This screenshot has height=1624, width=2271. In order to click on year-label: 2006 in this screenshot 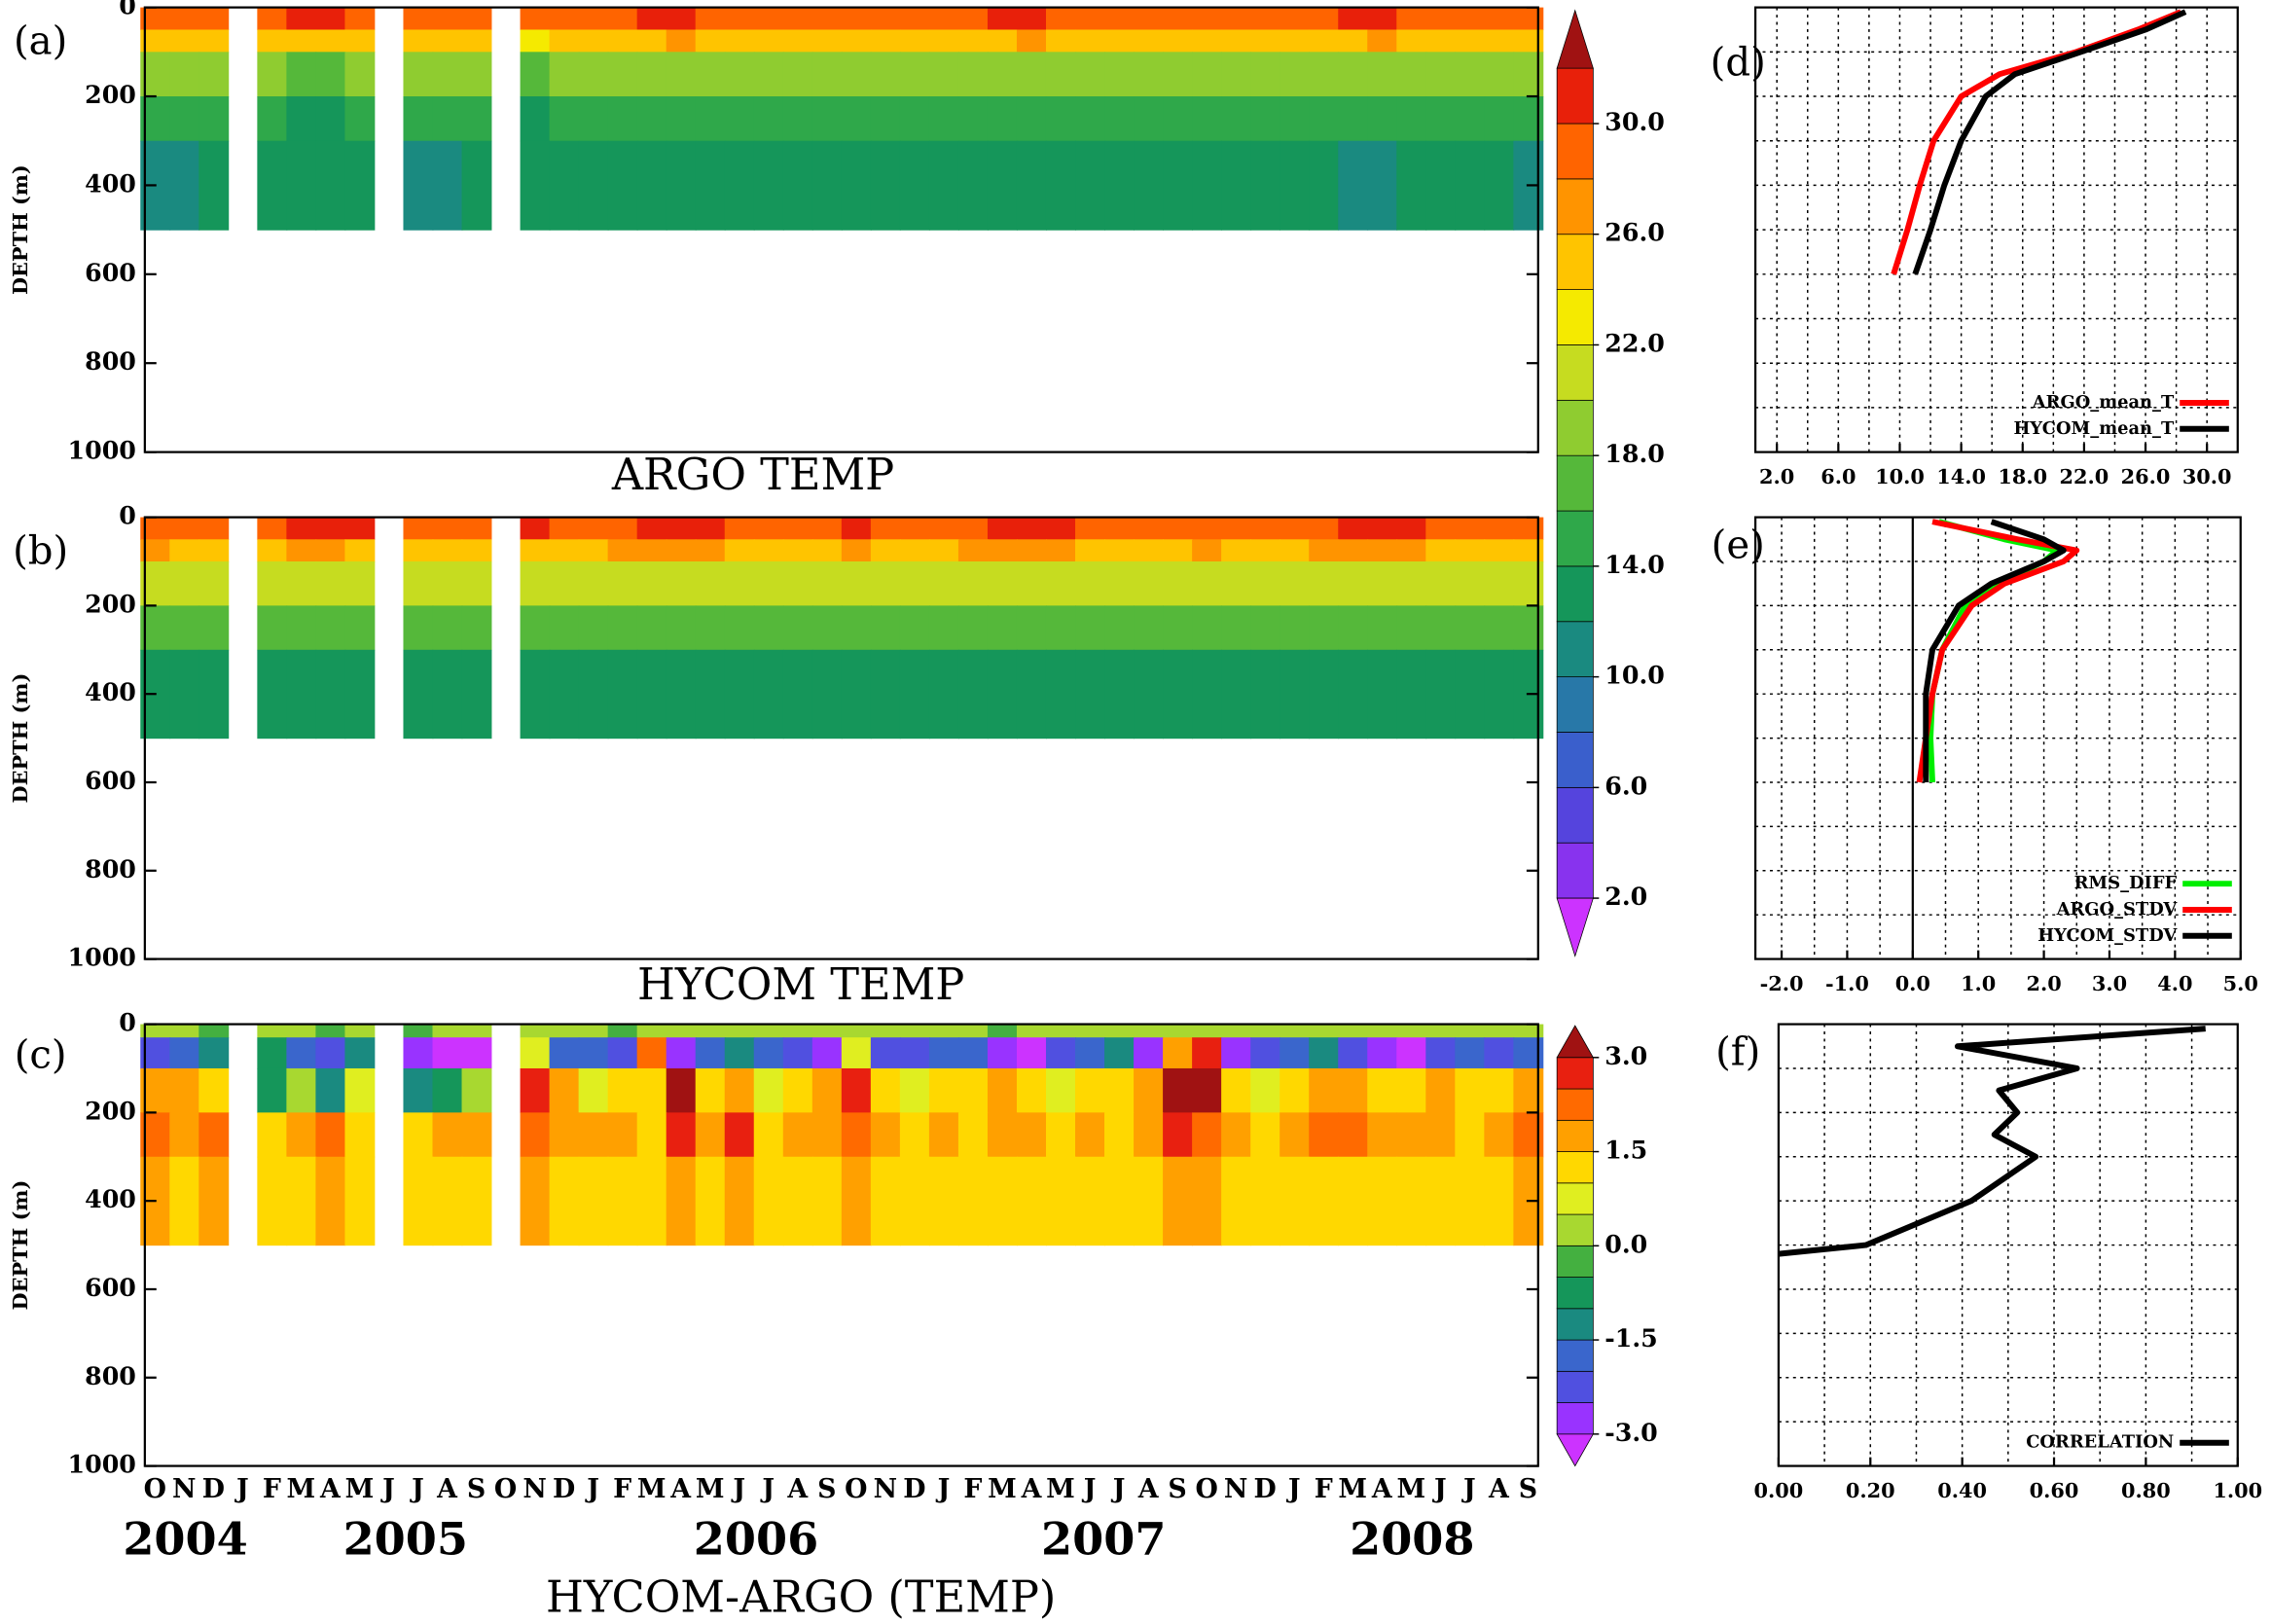, I will do `click(756, 1538)`.